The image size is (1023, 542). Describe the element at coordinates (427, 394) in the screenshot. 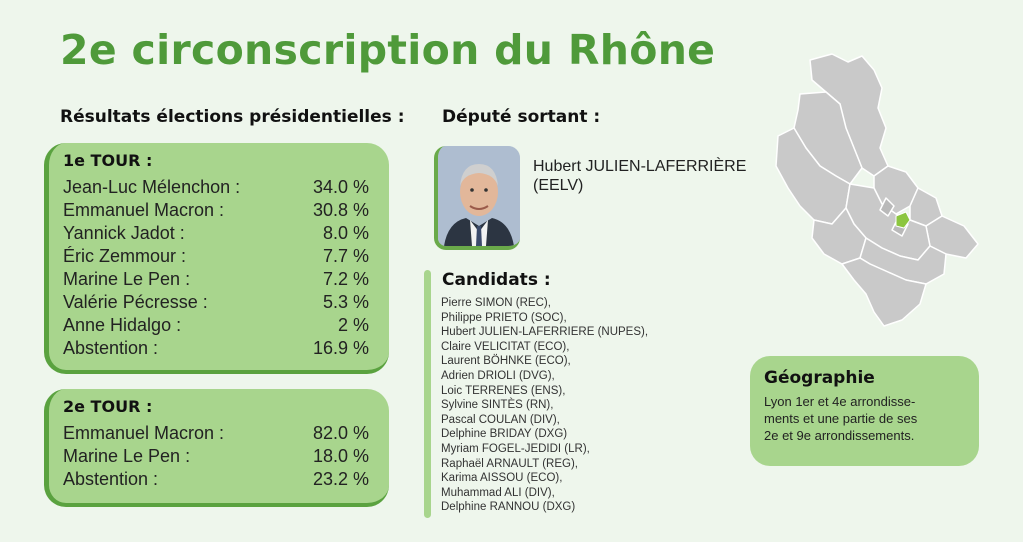

I see `candidates-accent-bar` at that location.